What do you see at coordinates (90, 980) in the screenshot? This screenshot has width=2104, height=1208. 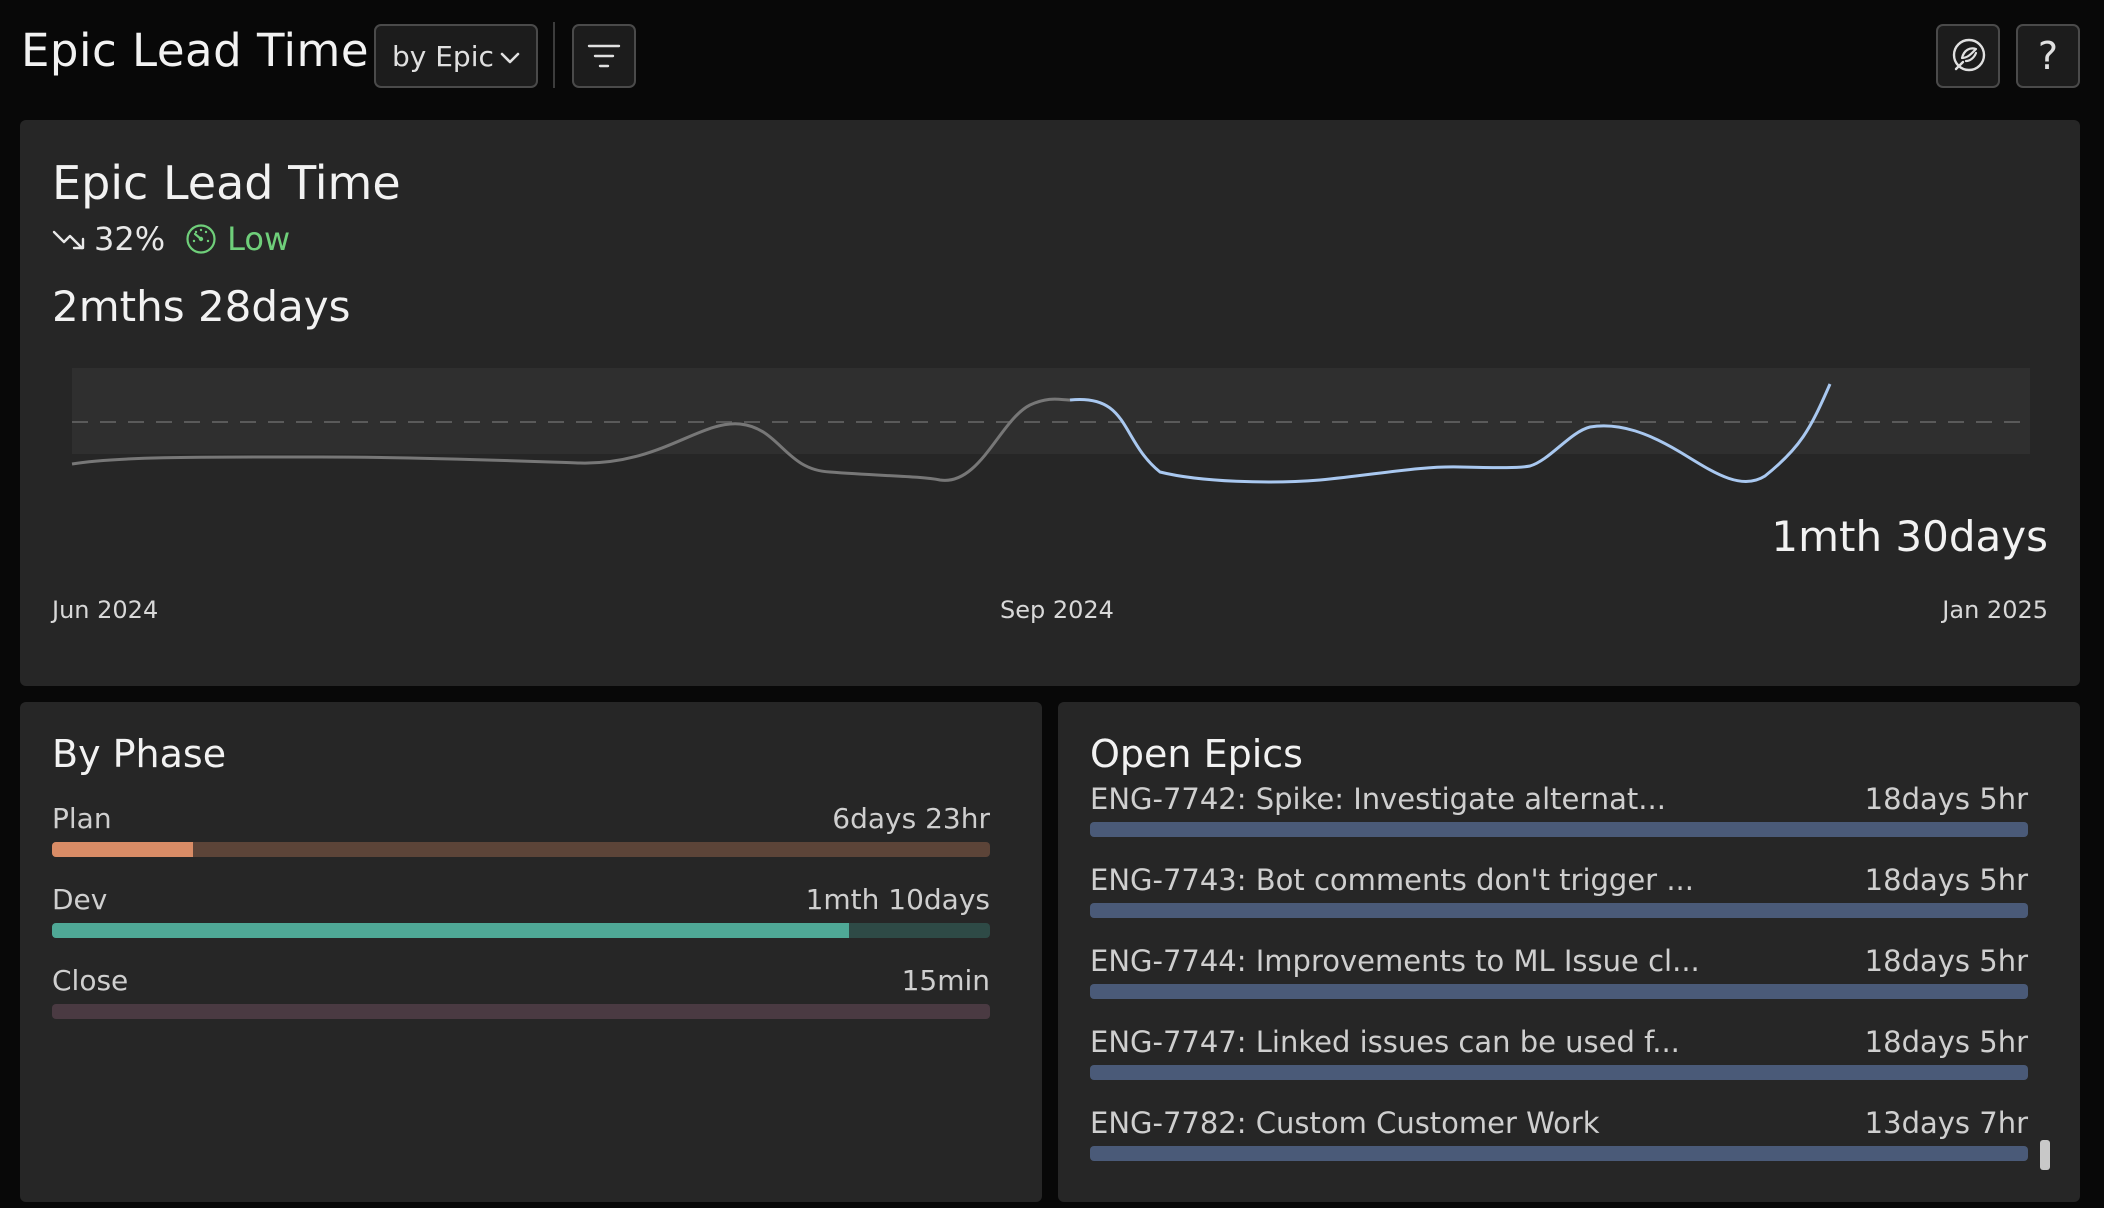 I see `phase-label: Close` at bounding box center [90, 980].